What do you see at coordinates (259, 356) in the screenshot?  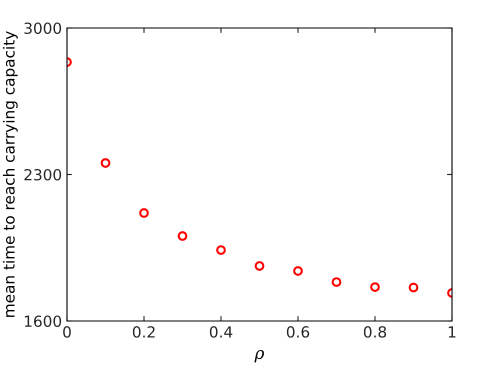 I see `x-axis-title: ρ` at bounding box center [259, 356].